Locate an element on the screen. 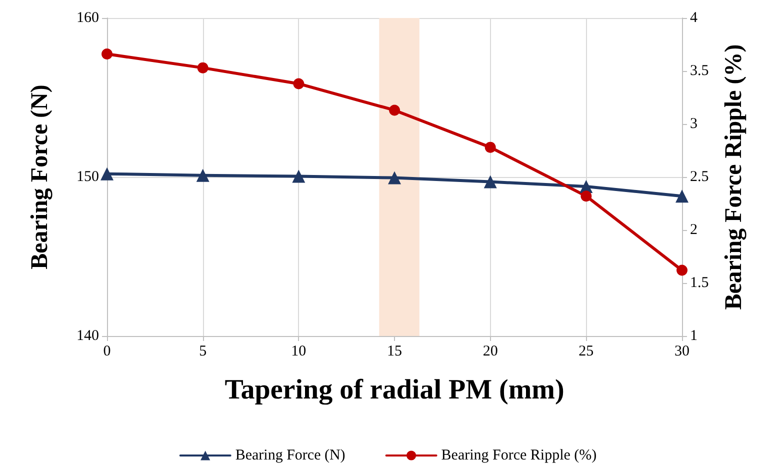 The height and width of the screenshot is (472, 776). y2-axis-title: Bearing Force Ripple (%) is located at coordinates (734, 177).